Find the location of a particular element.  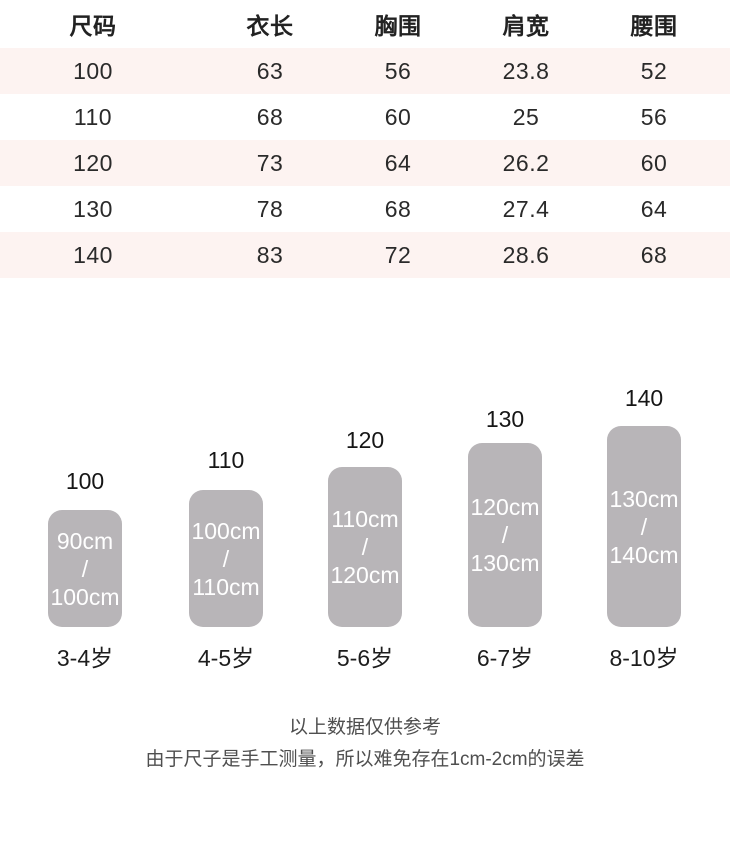

bar-group-size-140: 140 130cm / 140cm 8-10岁 is located at coordinates (644, 530).